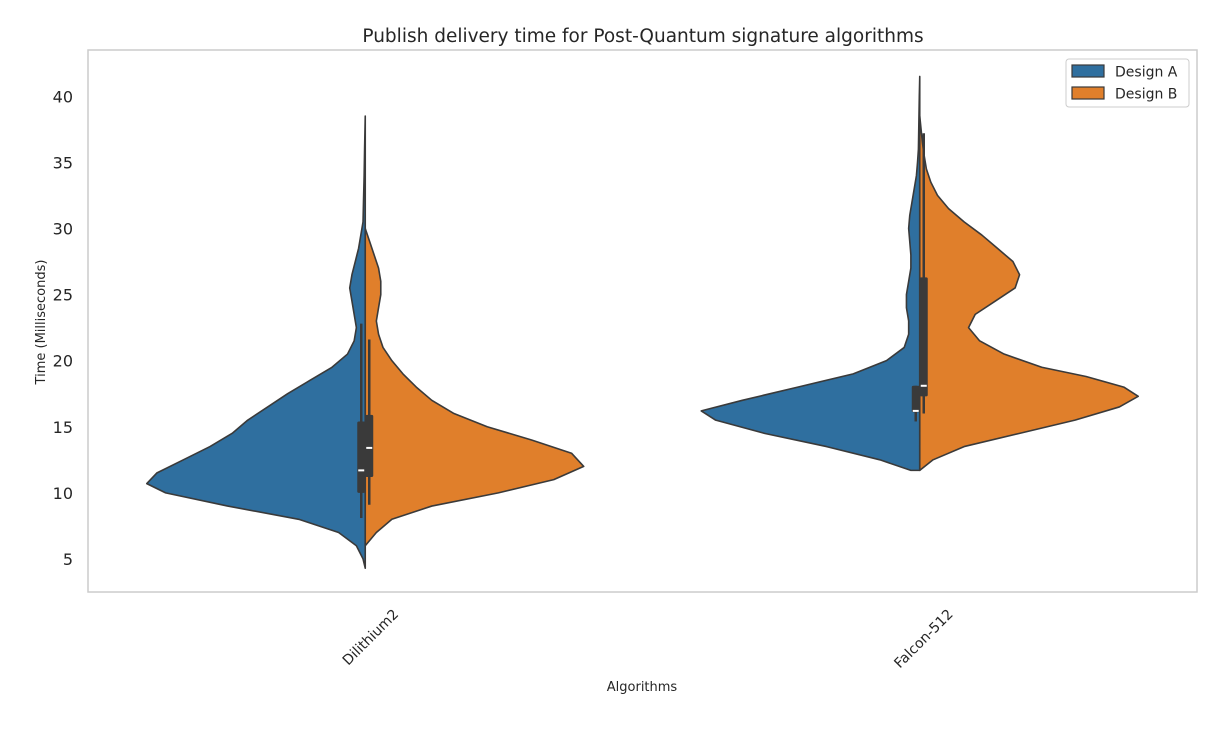 This screenshot has width=1219, height=740. Describe the element at coordinates (474, 387) in the screenshot. I see `violin-design-b-dilithium2` at that location.